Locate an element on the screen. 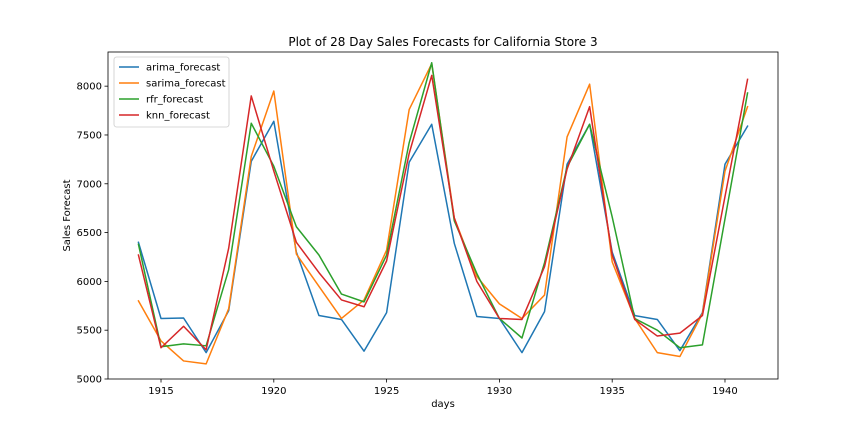  x-tick-label: 1915 is located at coordinates (160, 391).